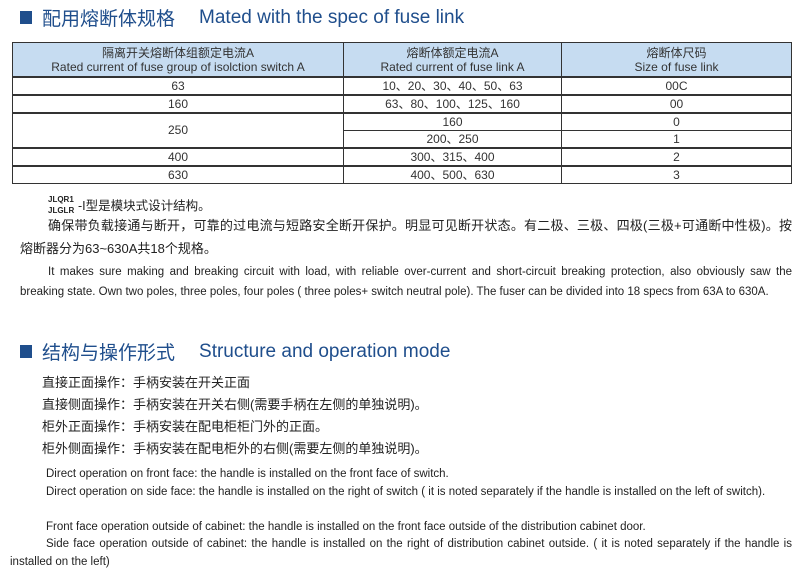  Describe the element at coordinates (676, 86) in the screenshot. I see `cell: 00C` at that location.